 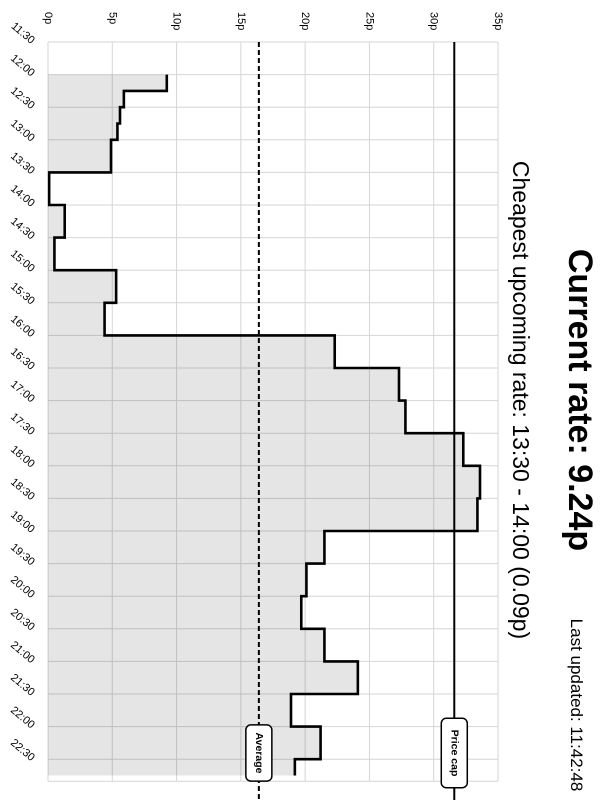 What do you see at coordinates (22, 326) in the screenshot?
I see `time-tick-label: 16:00` at bounding box center [22, 326].